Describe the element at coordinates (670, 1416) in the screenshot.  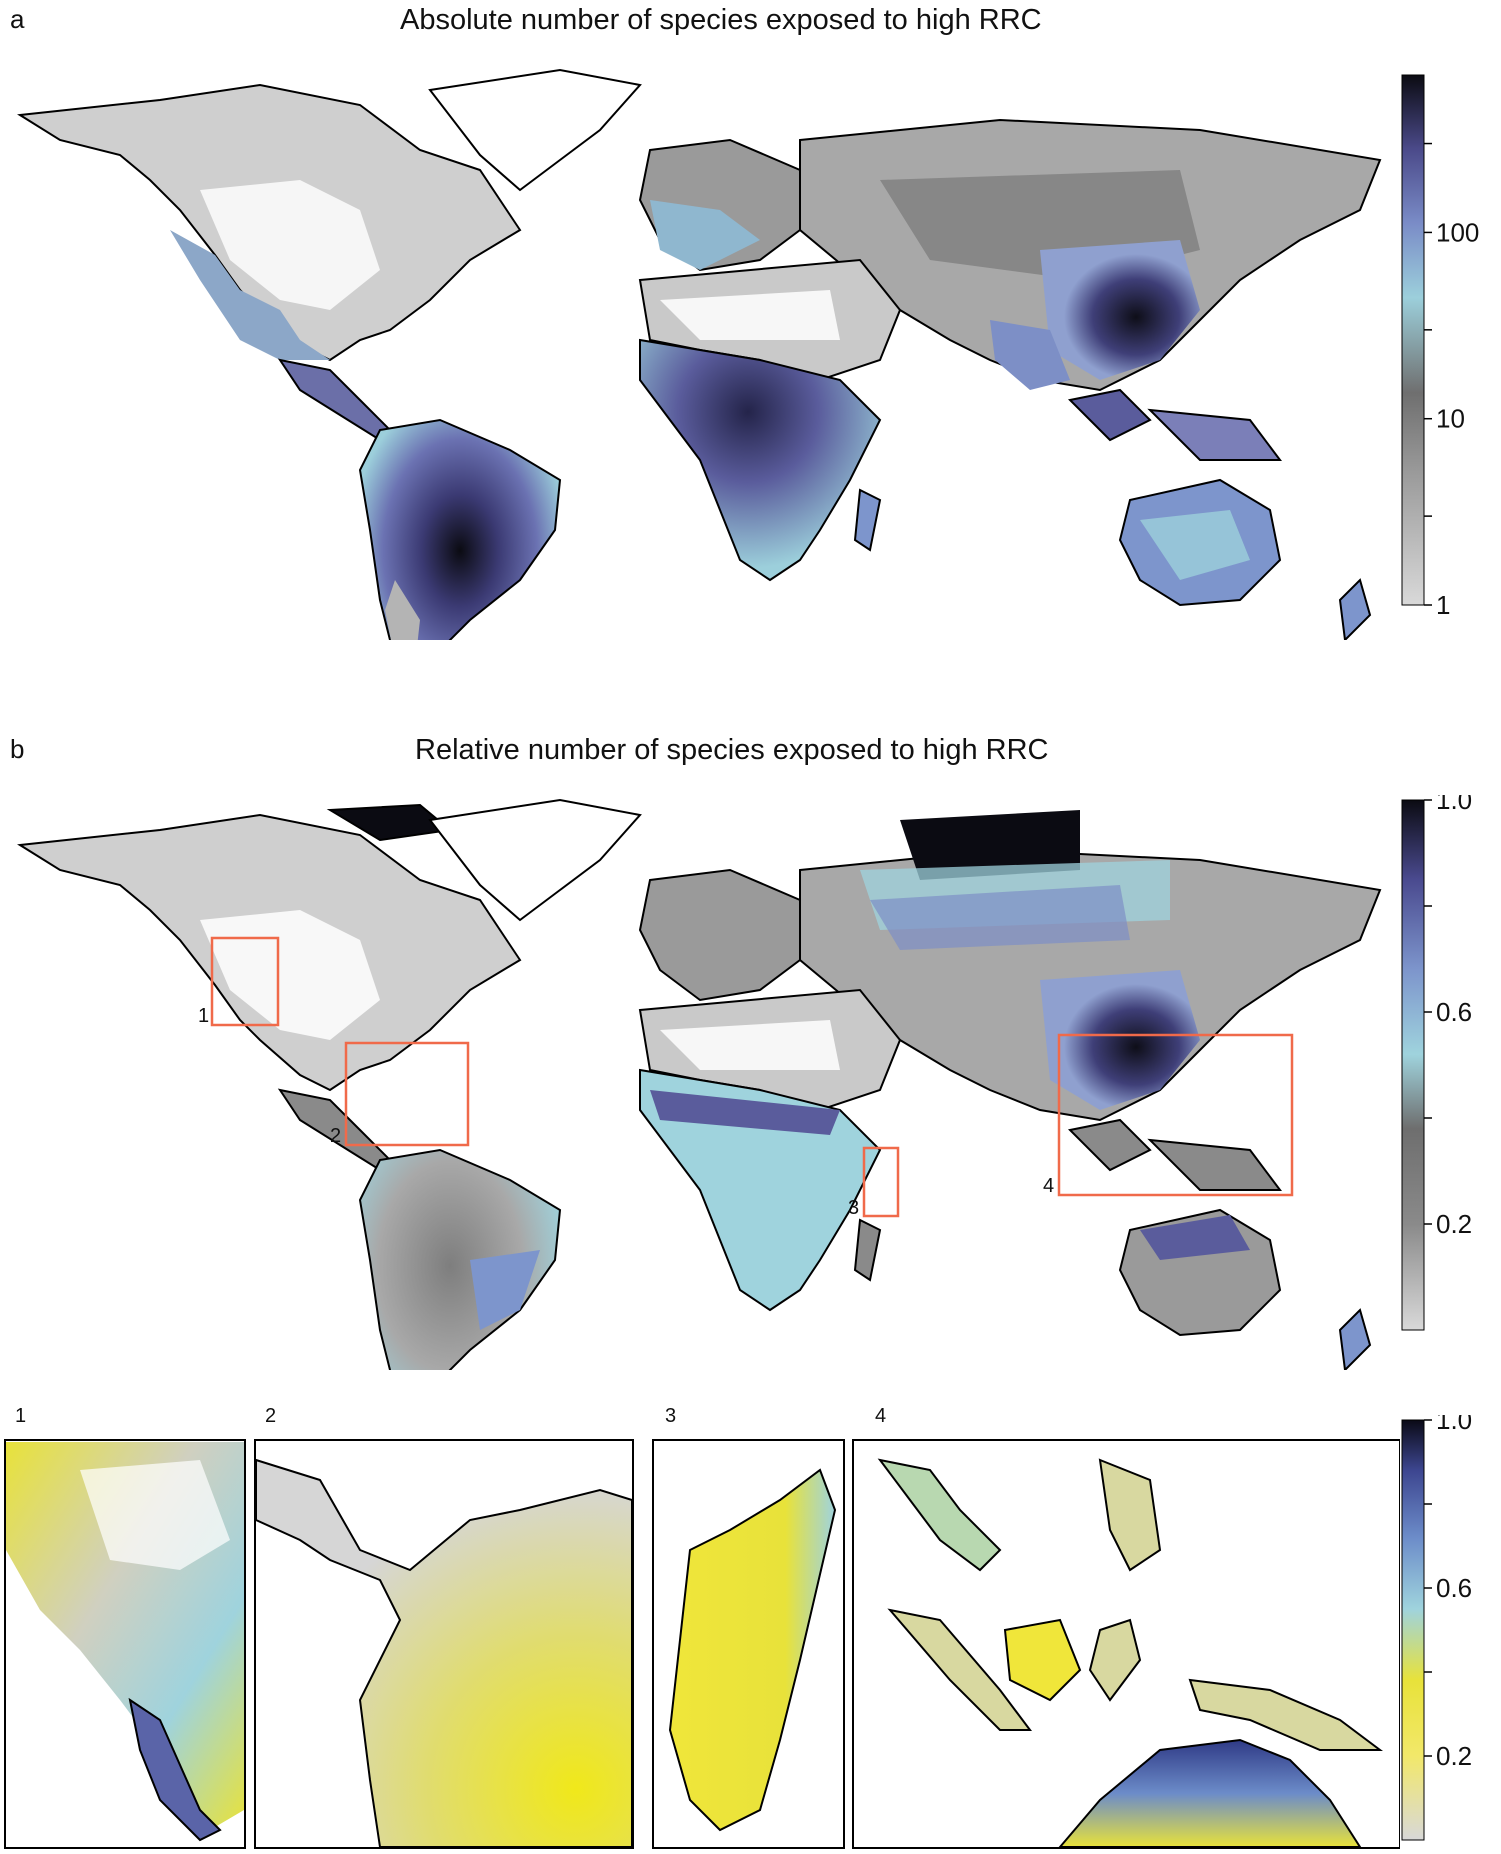
I see `inset-label-3: 3` at that location.